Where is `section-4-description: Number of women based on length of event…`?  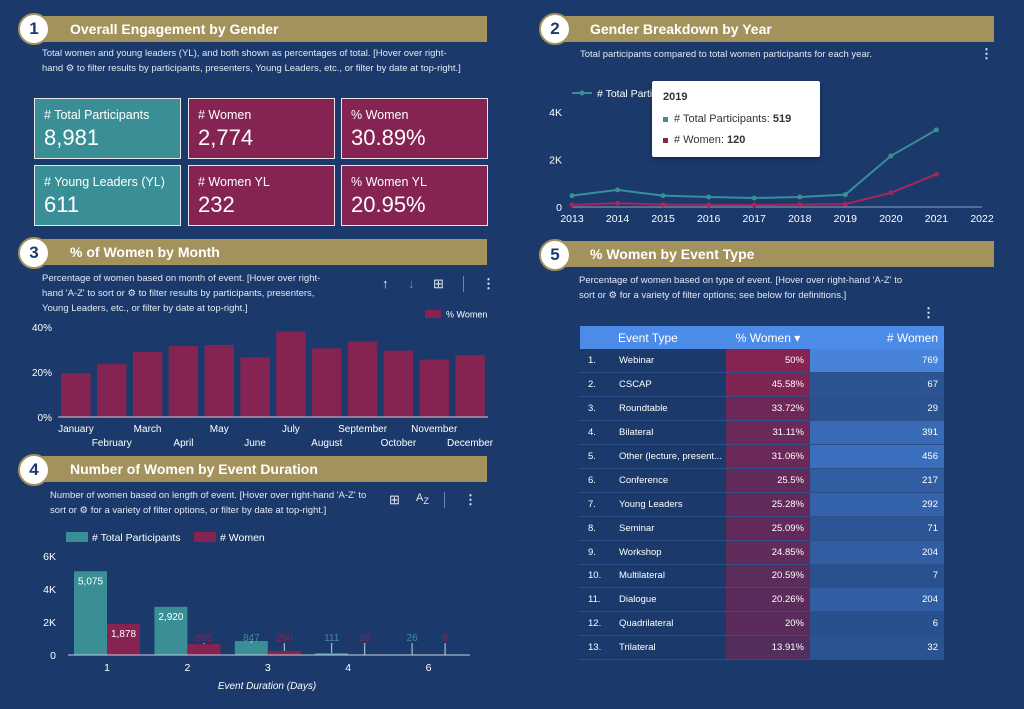
section-4-description: Number of women based on length of event… is located at coordinates (215, 503).